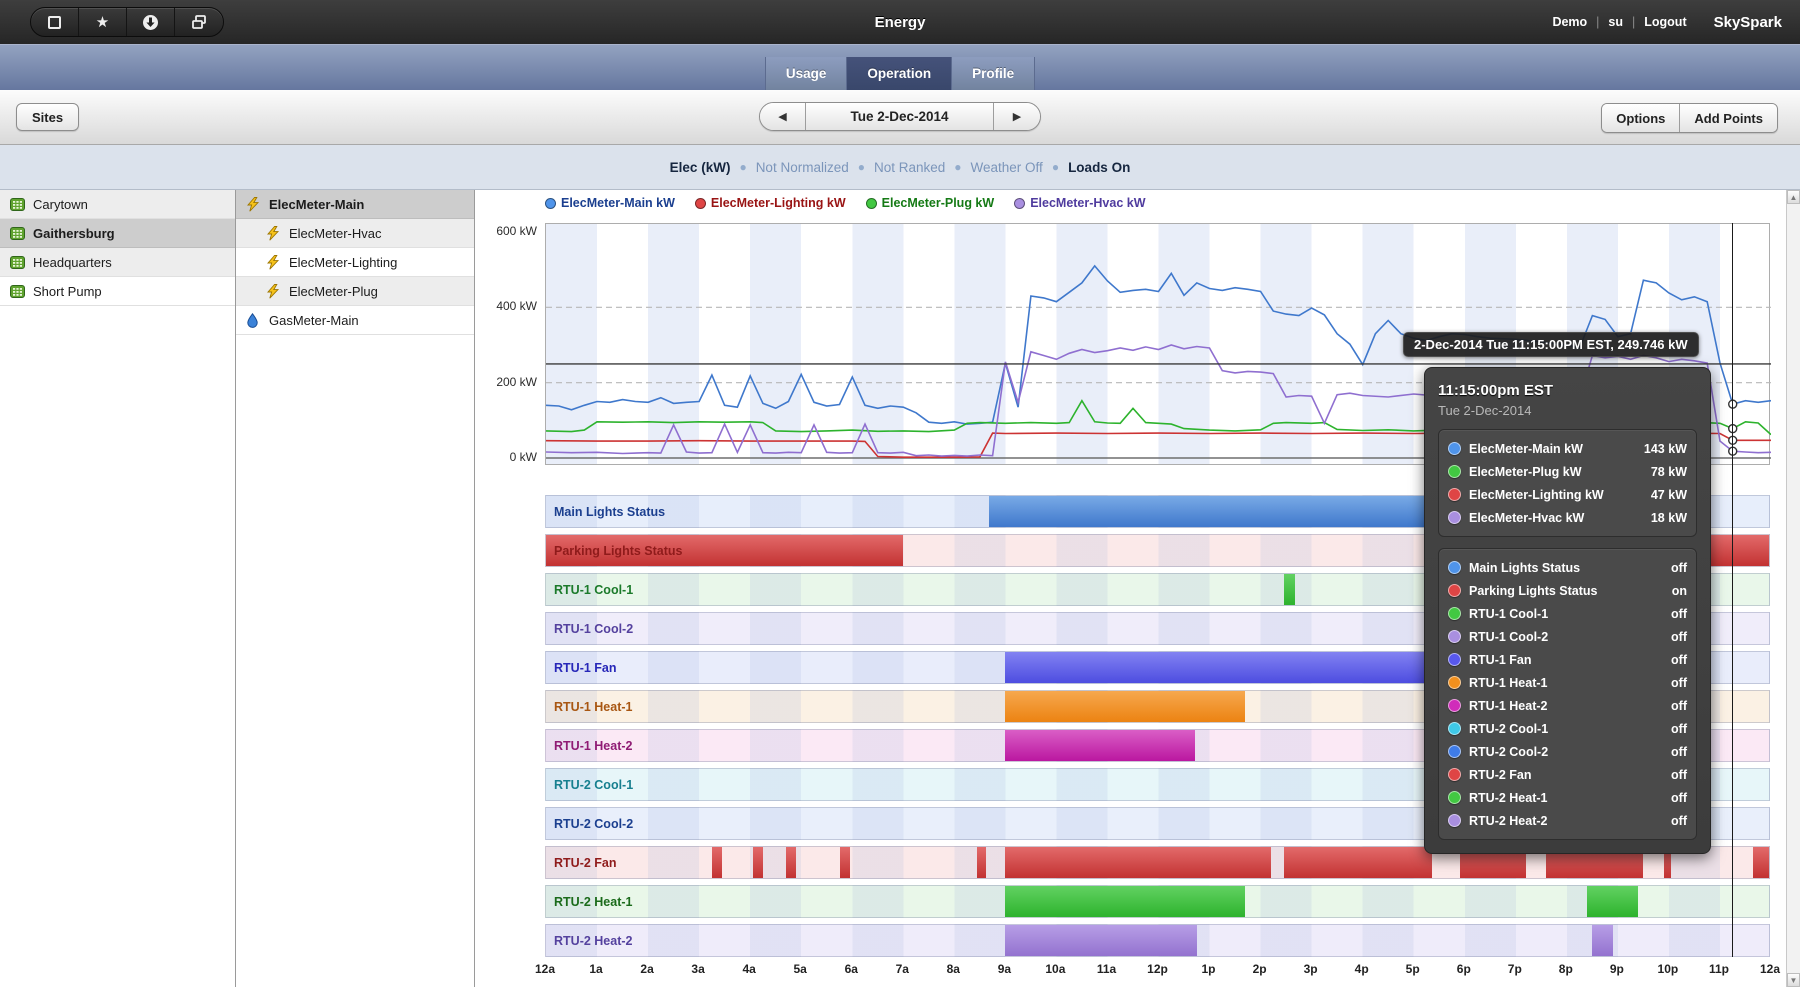 Image resolution: width=1800 pixels, height=987 pixels. I want to click on equip-item-elecmeter-main: ElecMeter-Main, so click(355, 204).